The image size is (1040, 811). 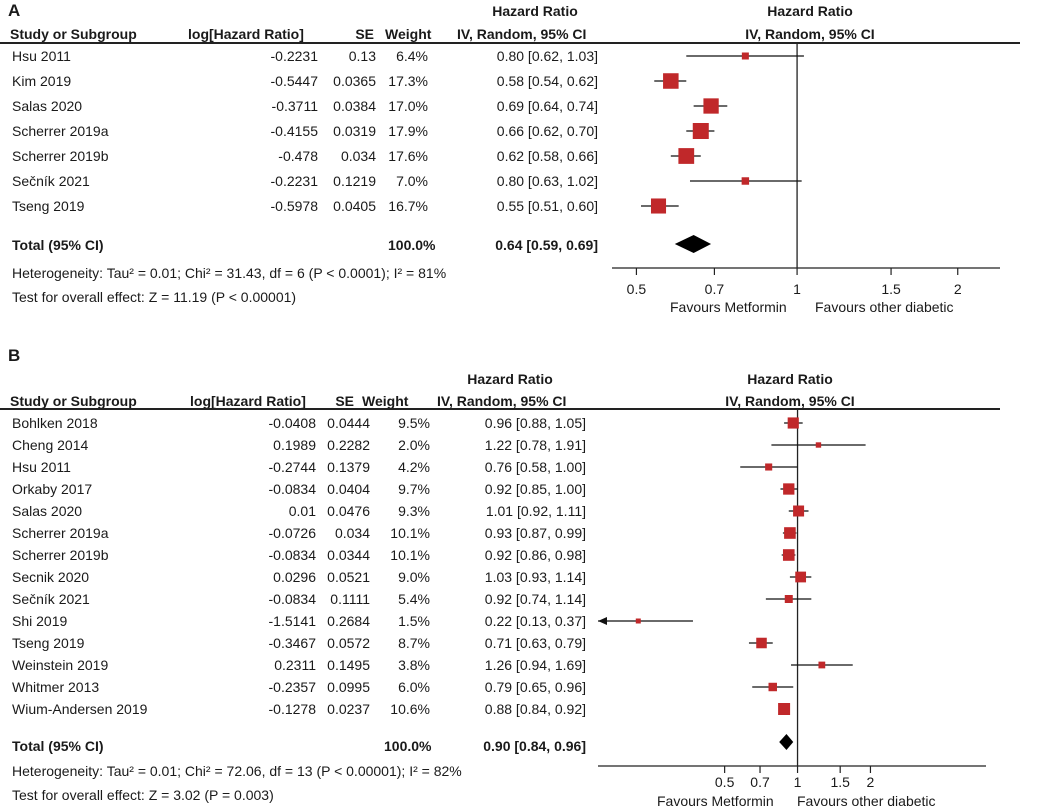 What do you see at coordinates (60, 533) in the screenshot?
I see `study-name-b: Scherrer 2019a` at bounding box center [60, 533].